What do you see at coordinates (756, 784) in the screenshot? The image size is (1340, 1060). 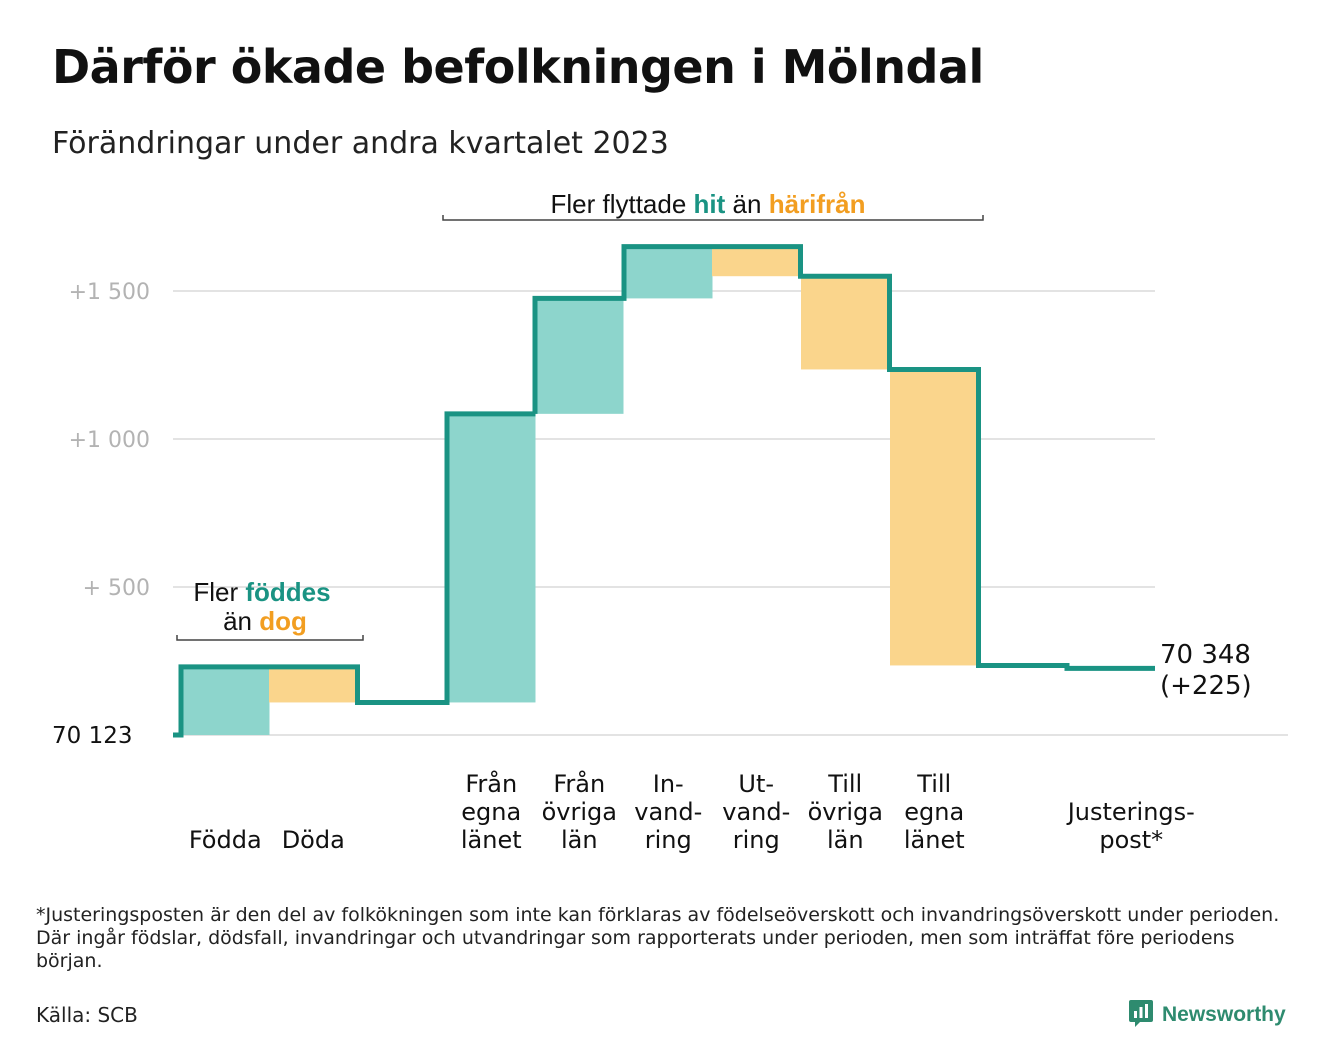 I see `category-label: Ut-` at bounding box center [756, 784].